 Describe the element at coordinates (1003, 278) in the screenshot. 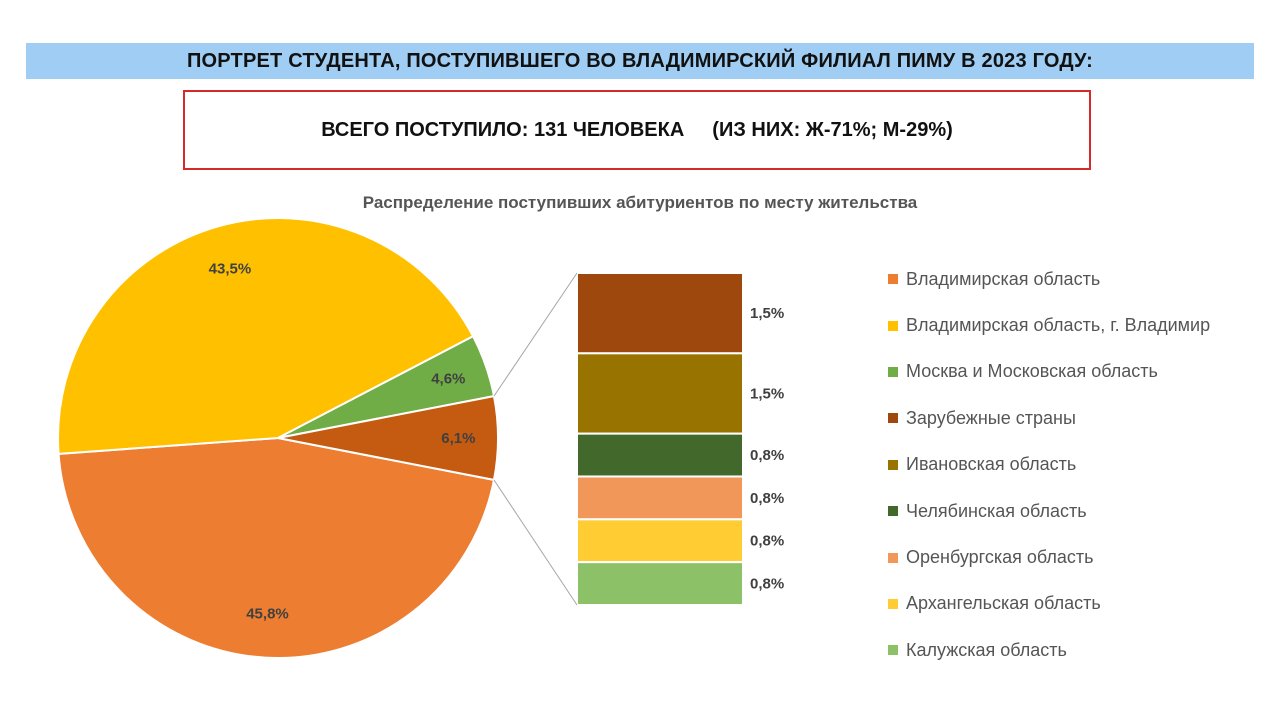

I see `legend-label: Владимирская область` at that location.